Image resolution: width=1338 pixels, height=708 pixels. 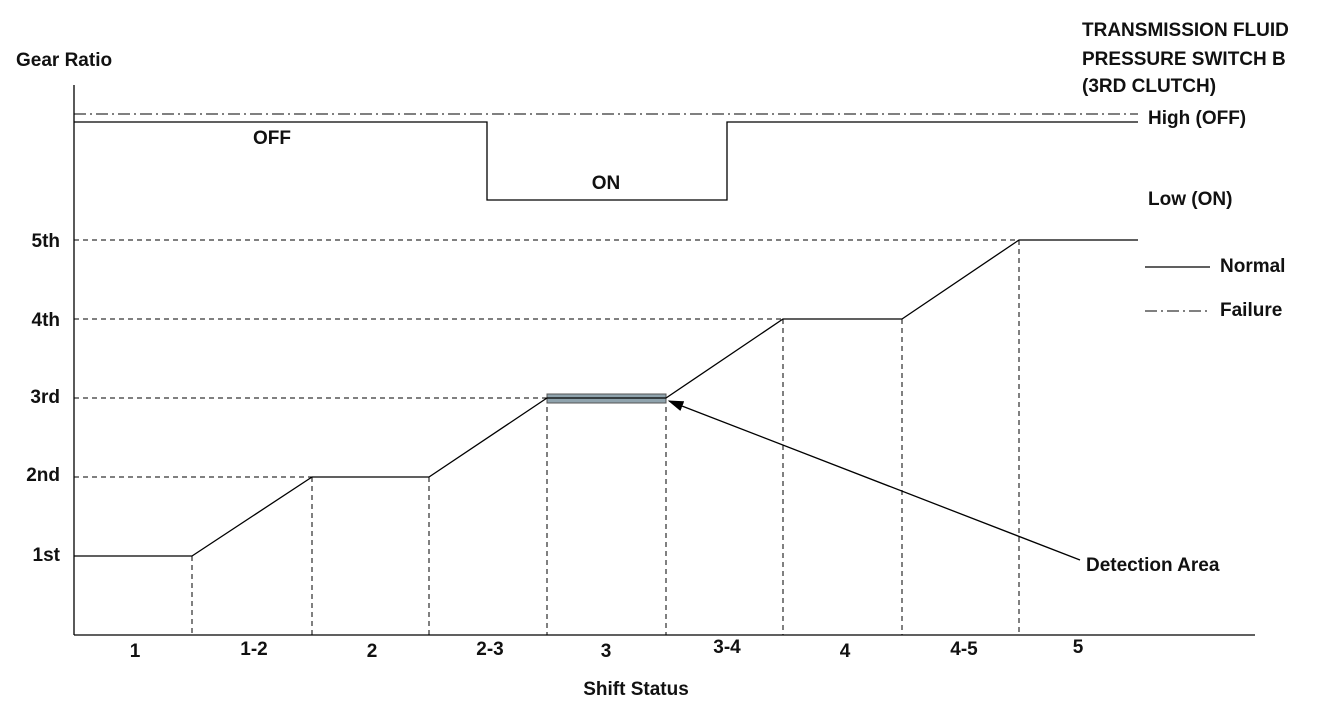 I want to click on state-label: ON, so click(x=606, y=183).